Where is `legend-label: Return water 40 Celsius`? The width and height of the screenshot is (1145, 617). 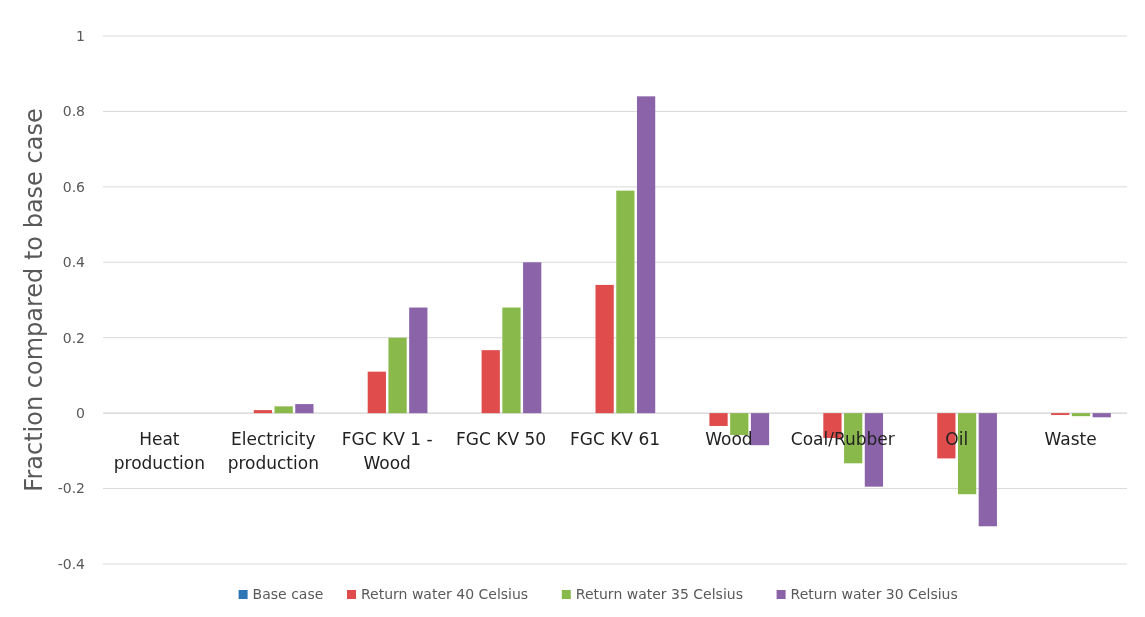 legend-label: Return water 40 Celsius is located at coordinates (445, 594).